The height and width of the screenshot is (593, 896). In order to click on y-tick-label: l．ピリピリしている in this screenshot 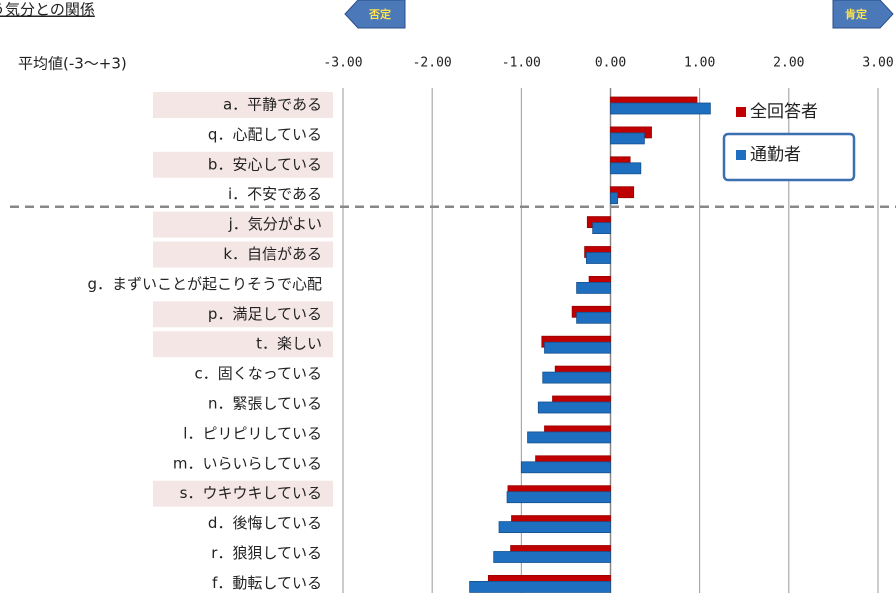, I will do `click(252, 433)`.